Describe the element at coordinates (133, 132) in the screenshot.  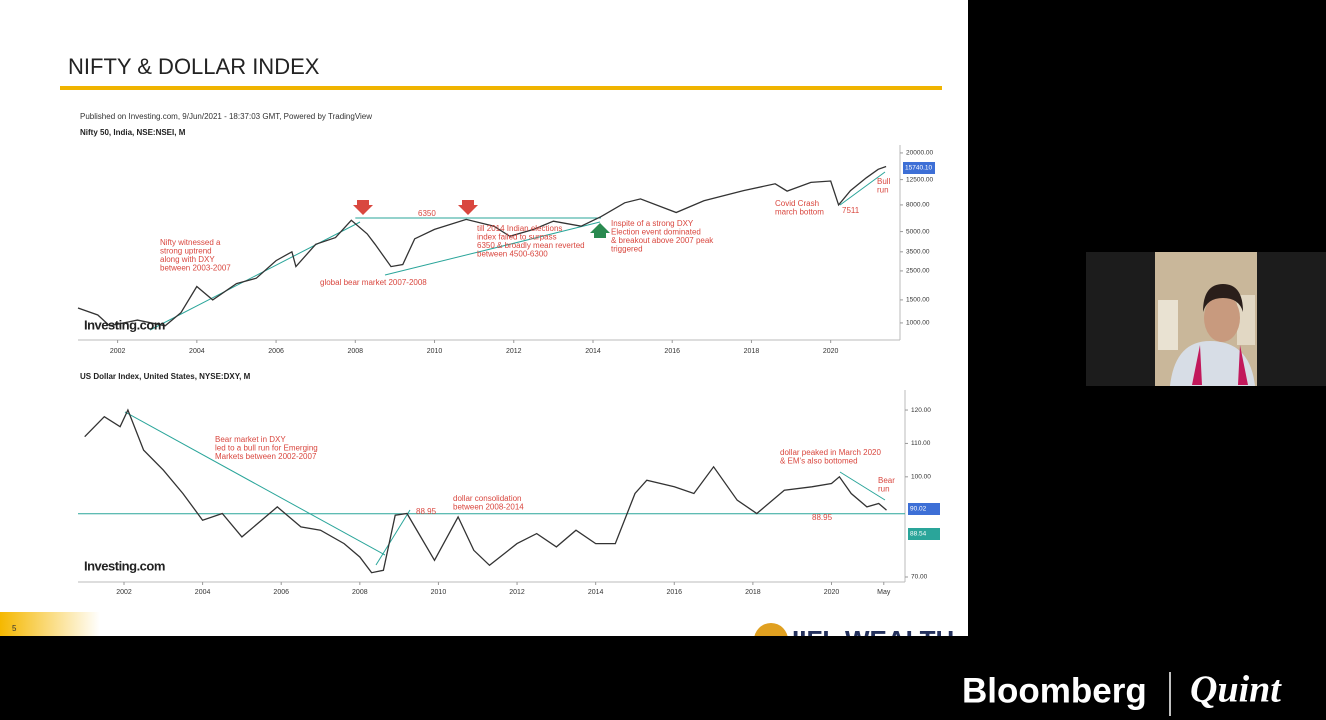
I see `chart-title: Nifty 50, India, NSE:NSEI, M` at that location.